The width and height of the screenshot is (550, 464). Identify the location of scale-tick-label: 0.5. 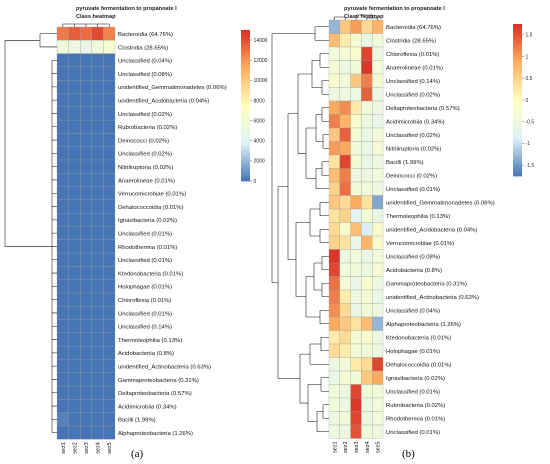
(529, 79).